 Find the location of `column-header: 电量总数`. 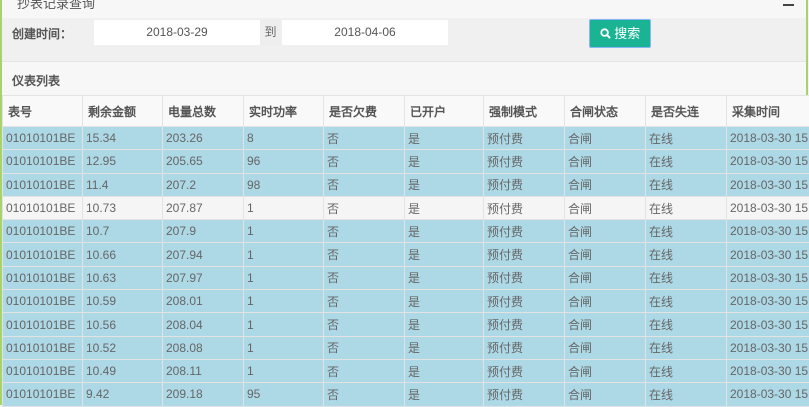

column-header: 电量总数 is located at coordinates (203, 111).